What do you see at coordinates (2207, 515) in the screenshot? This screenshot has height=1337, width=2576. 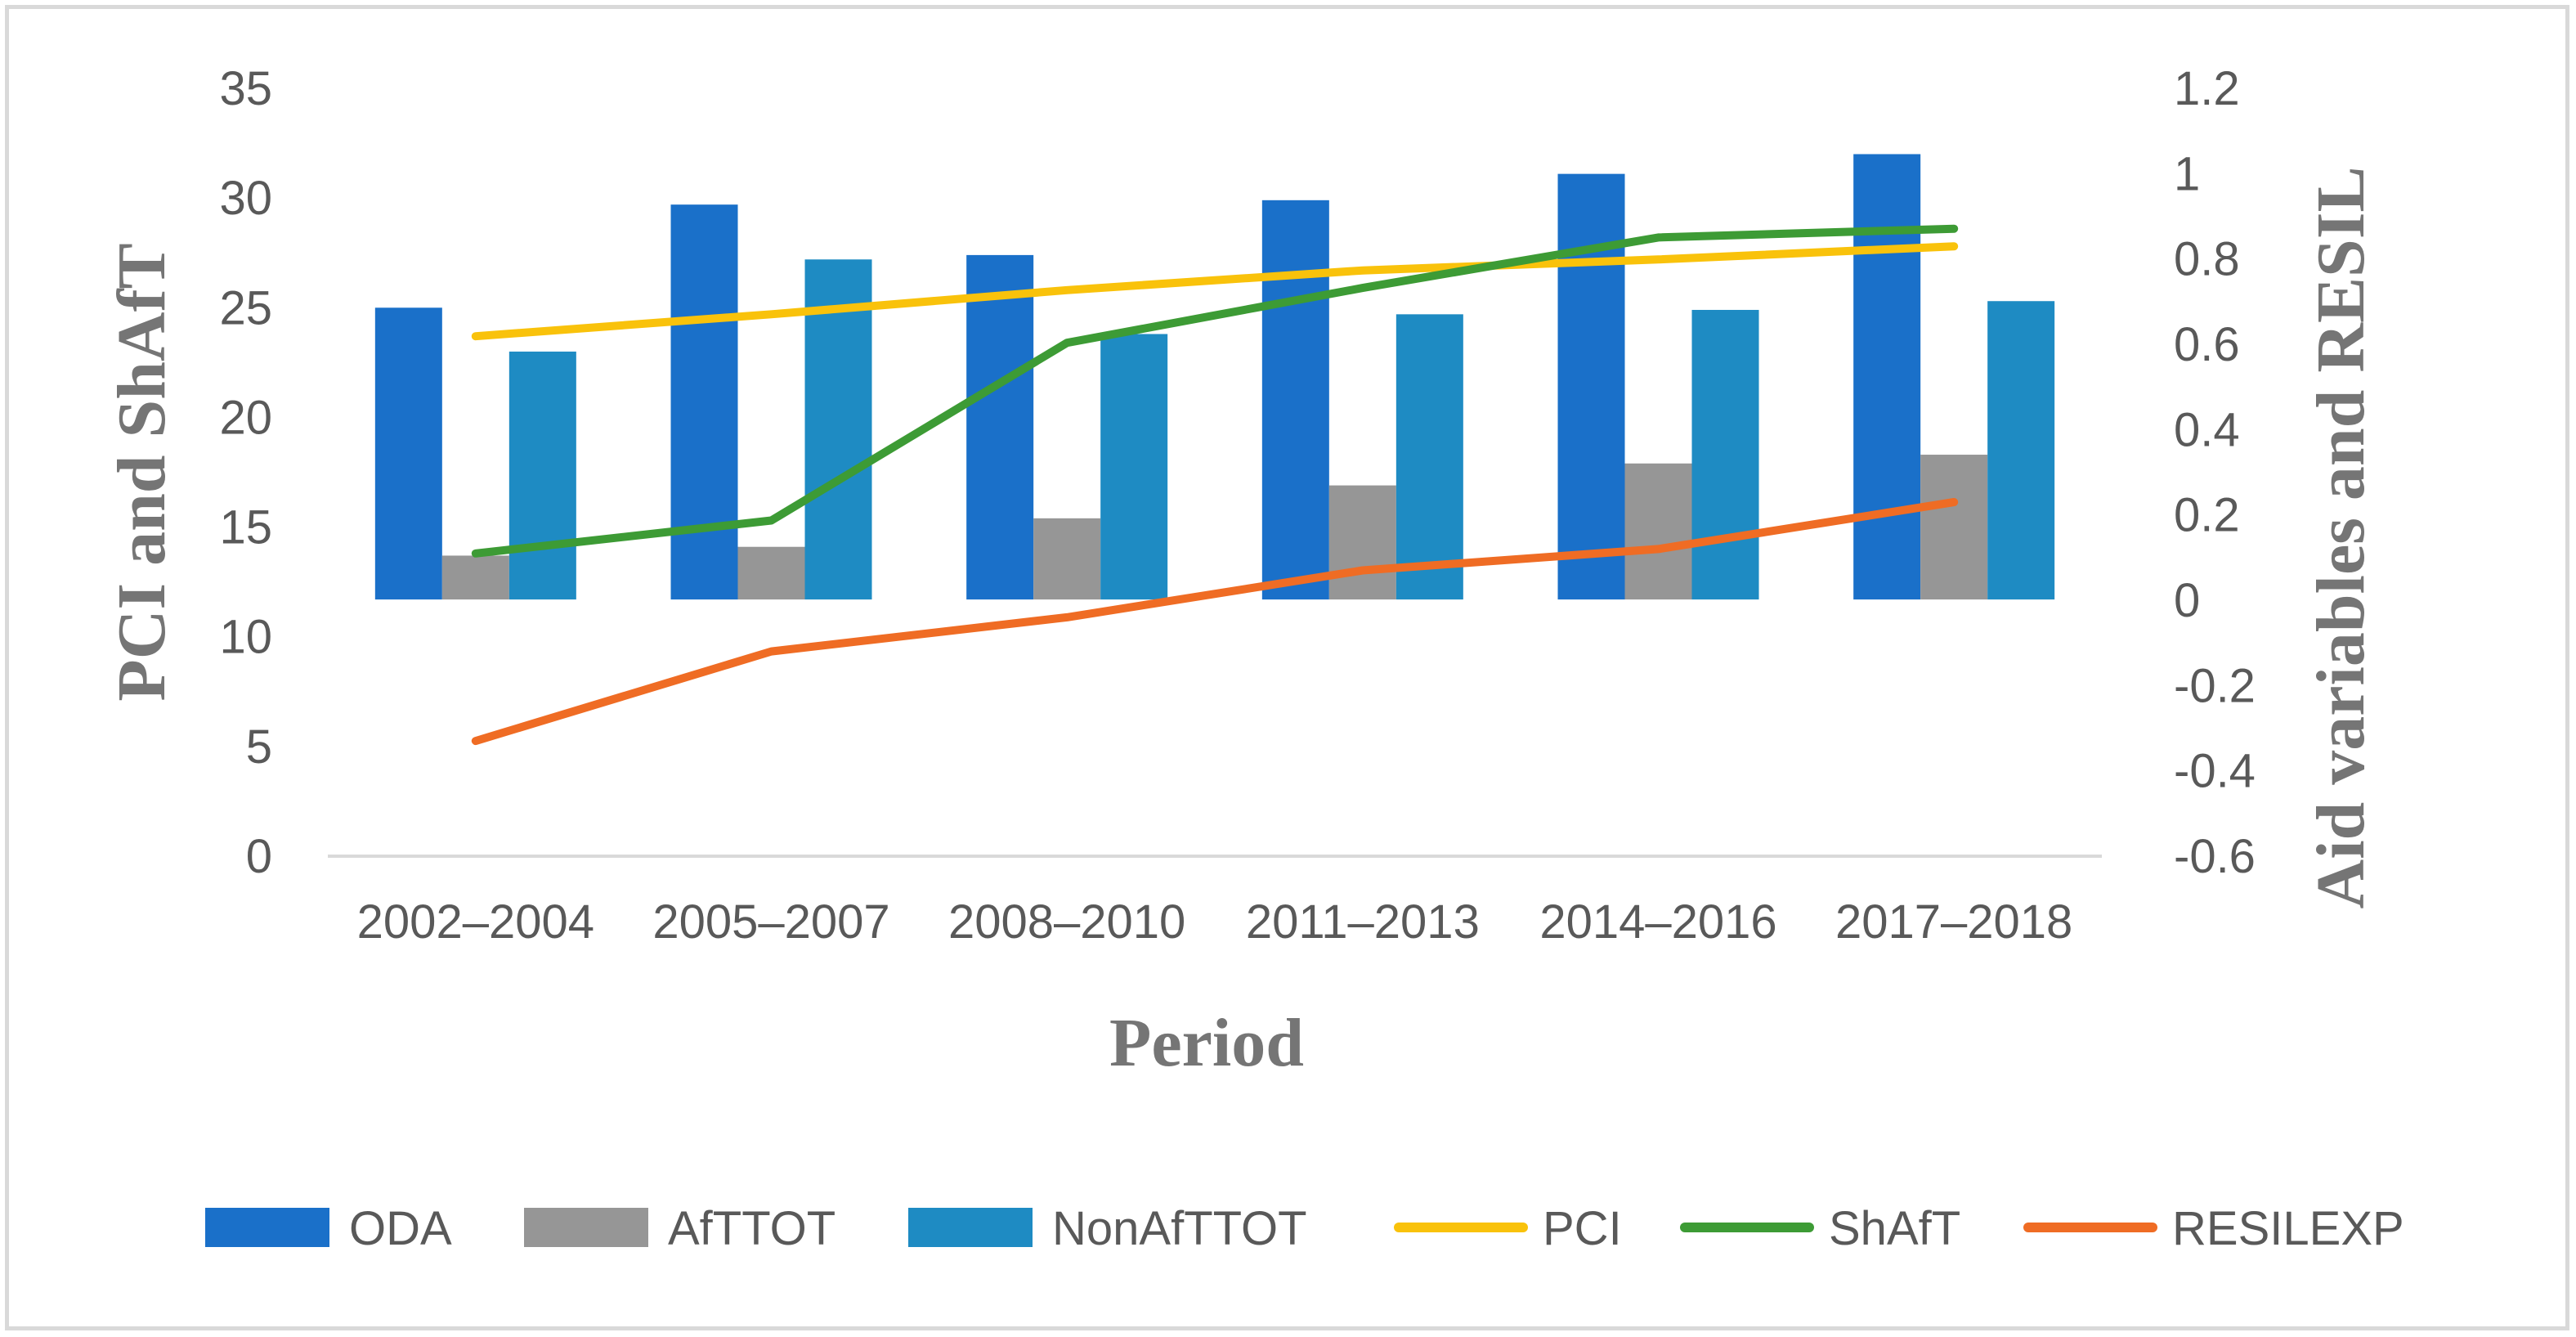 I see `y-right-tick-label: 0.2` at bounding box center [2207, 515].